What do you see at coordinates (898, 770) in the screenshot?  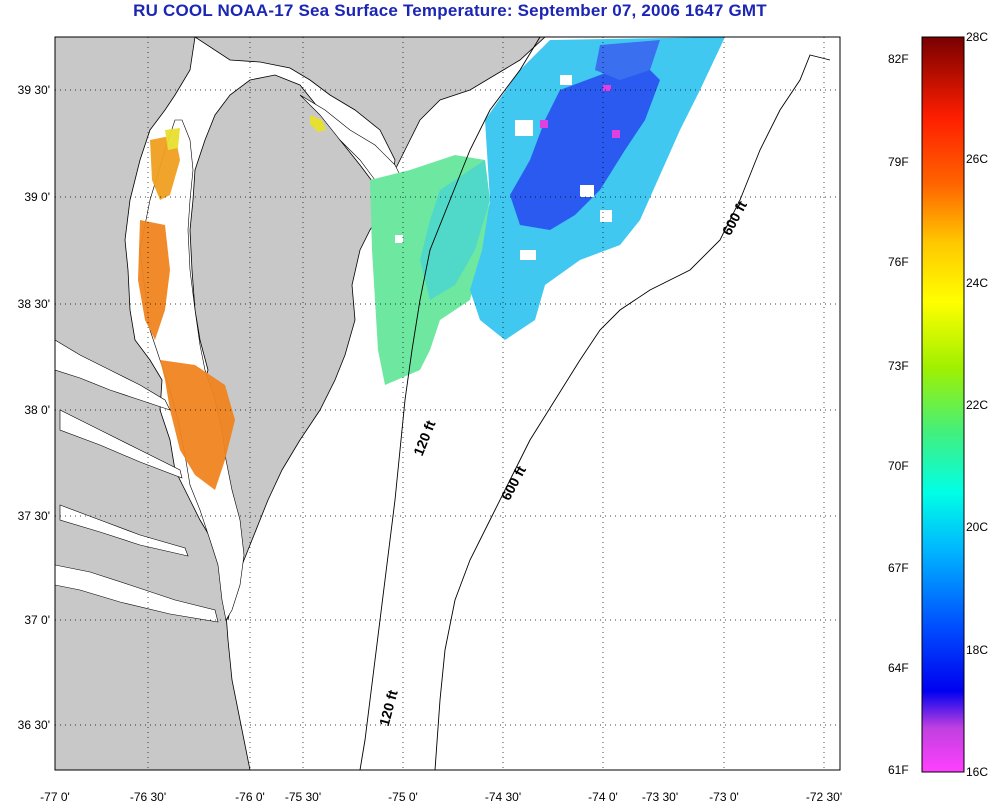 I see `colorbar-f-label: 61F` at bounding box center [898, 770].